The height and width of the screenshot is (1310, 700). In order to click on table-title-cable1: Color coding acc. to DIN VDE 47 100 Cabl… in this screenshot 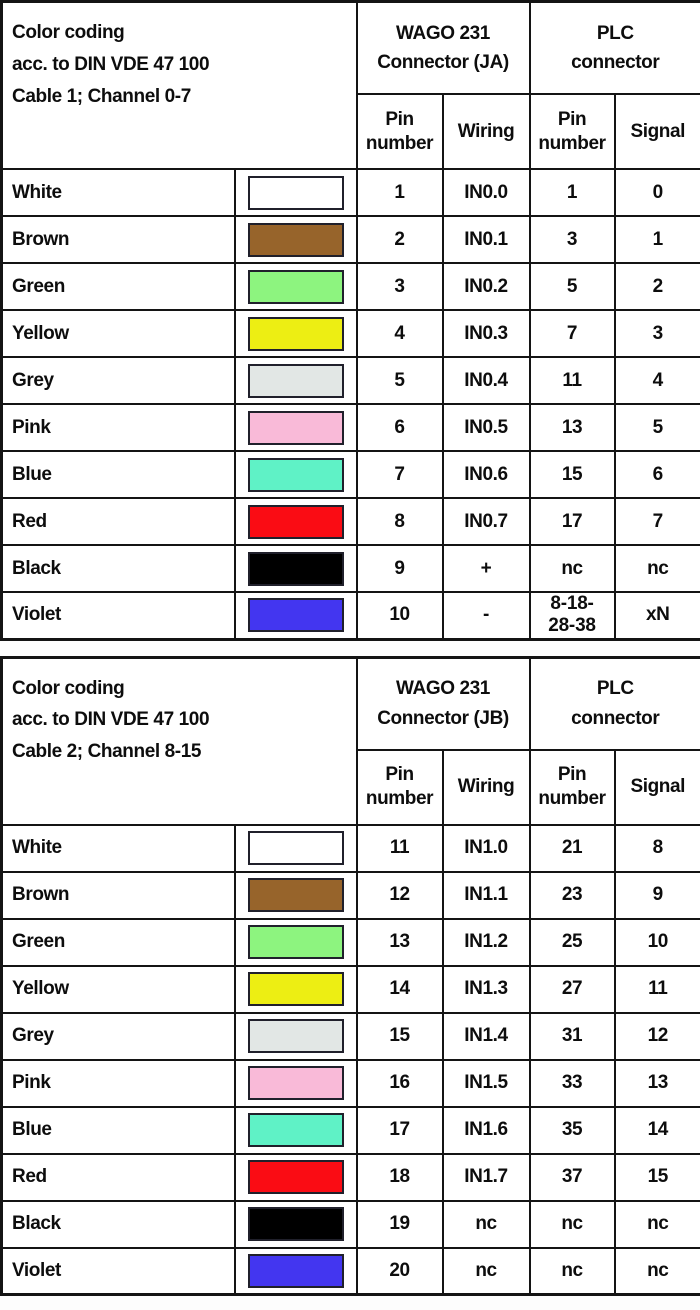, I will do `click(179, 85)`.